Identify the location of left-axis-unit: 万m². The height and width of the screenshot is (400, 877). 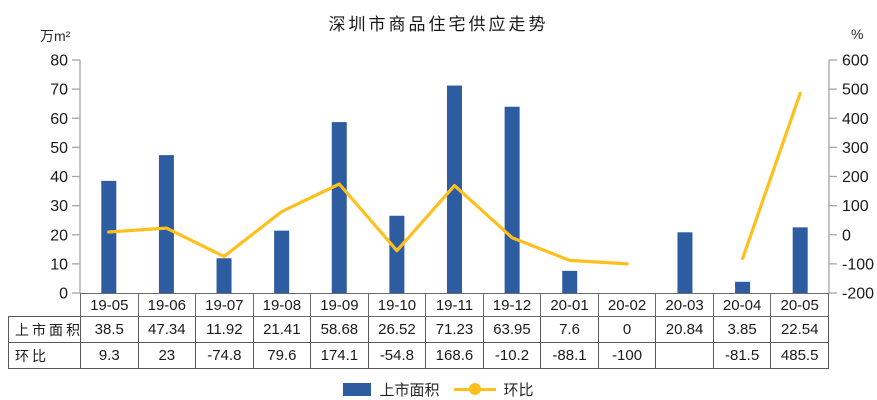
(55, 36).